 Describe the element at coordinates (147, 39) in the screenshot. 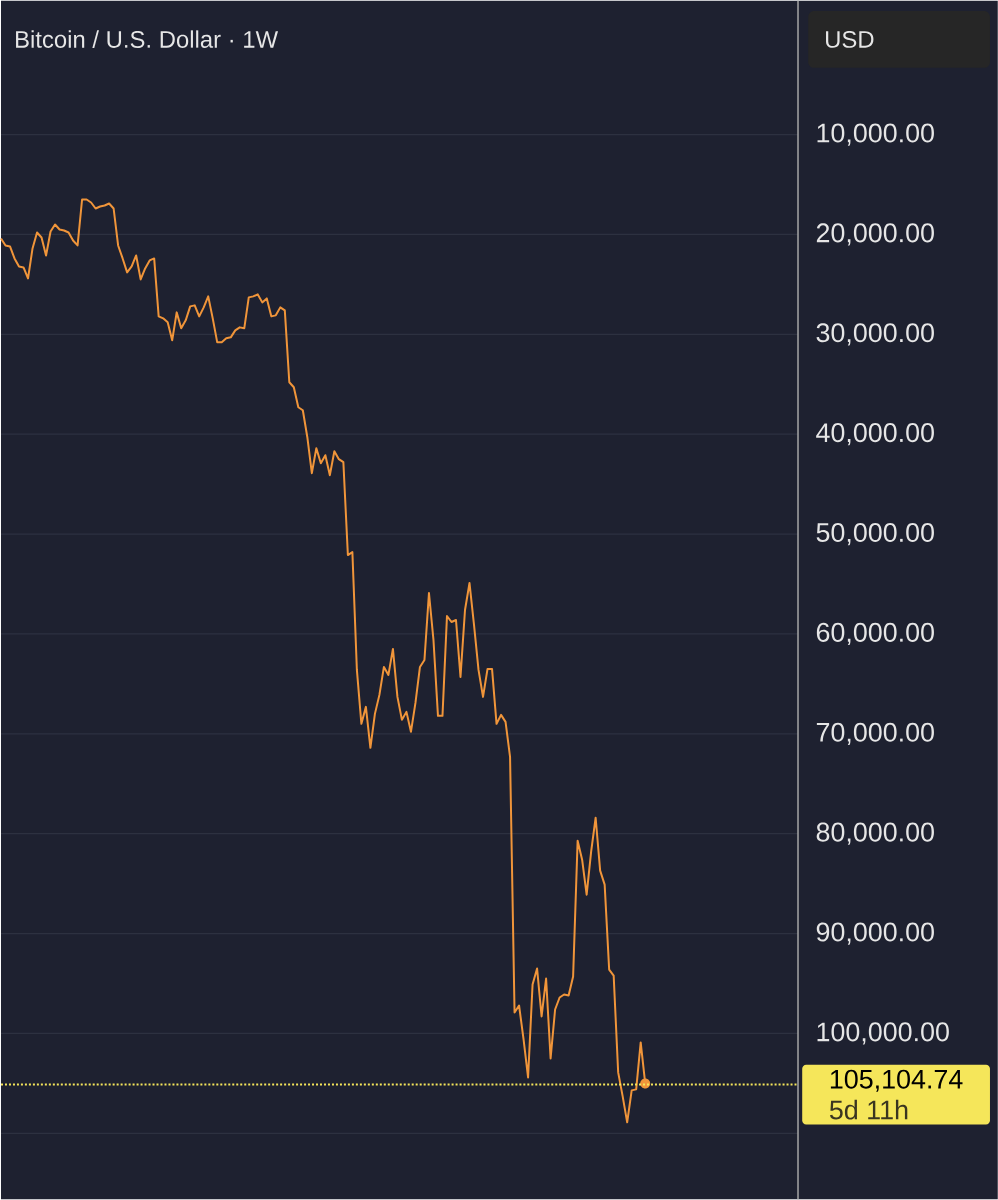

I see `text: Bitcoin / U.S. Dollar · 1W` at that location.